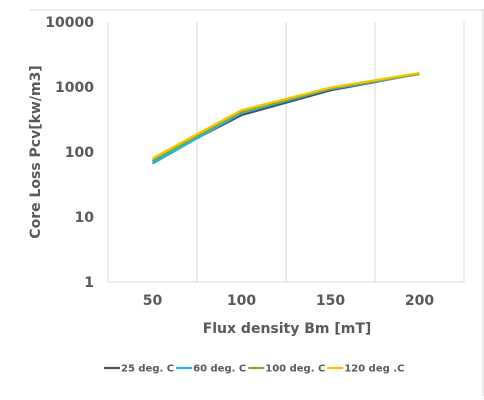 The height and width of the screenshot is (400, 484). Describe the element at coordinates (74, 88) in the screenshot. I see `y-tick-label: 1000` at that location.